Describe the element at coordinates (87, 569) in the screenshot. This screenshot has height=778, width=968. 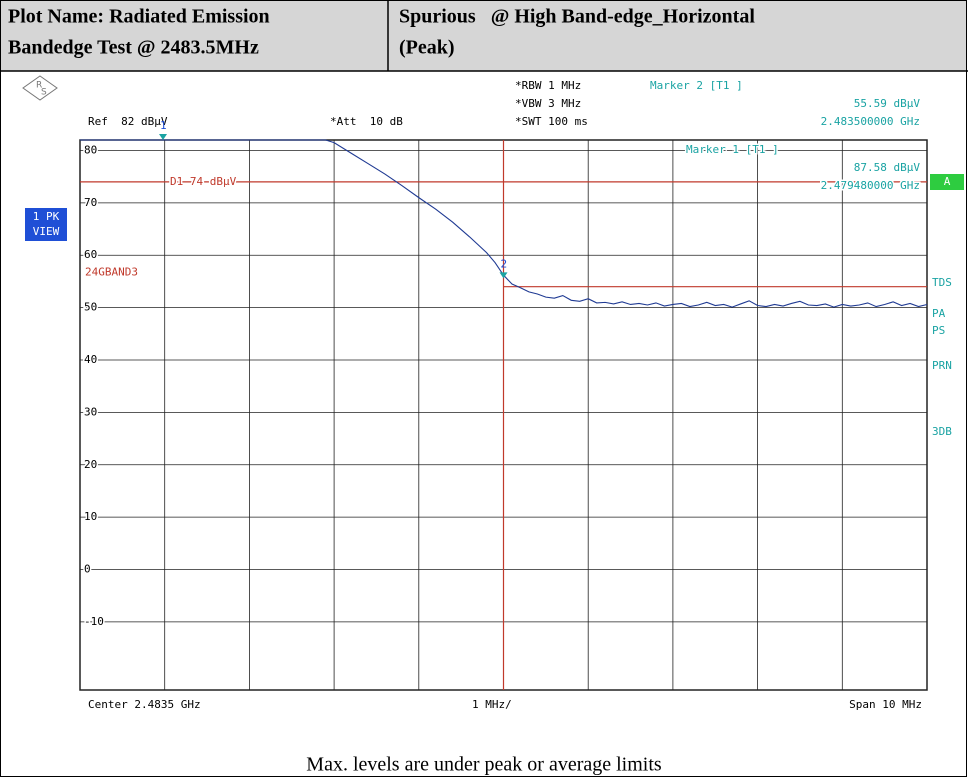
I see `y-tick-label: 0` at that location.